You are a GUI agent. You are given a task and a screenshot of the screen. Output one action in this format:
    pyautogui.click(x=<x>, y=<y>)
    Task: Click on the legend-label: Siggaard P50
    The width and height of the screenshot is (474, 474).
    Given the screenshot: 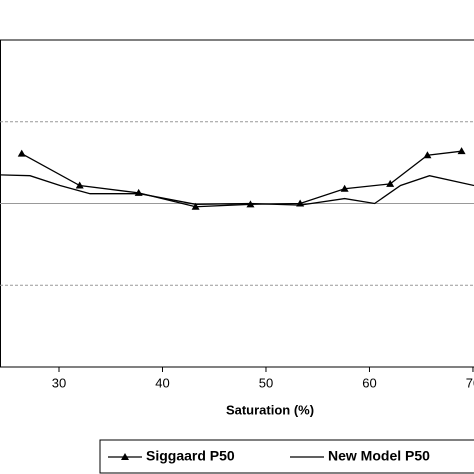 What is the action you would take?
    pyautogui.click(x=190, y=456)
    